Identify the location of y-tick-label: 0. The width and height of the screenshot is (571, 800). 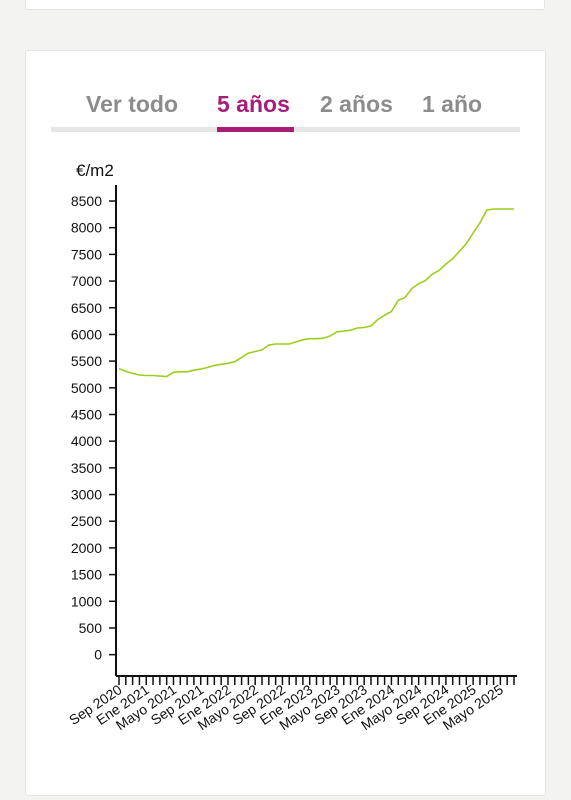
(98, 655).